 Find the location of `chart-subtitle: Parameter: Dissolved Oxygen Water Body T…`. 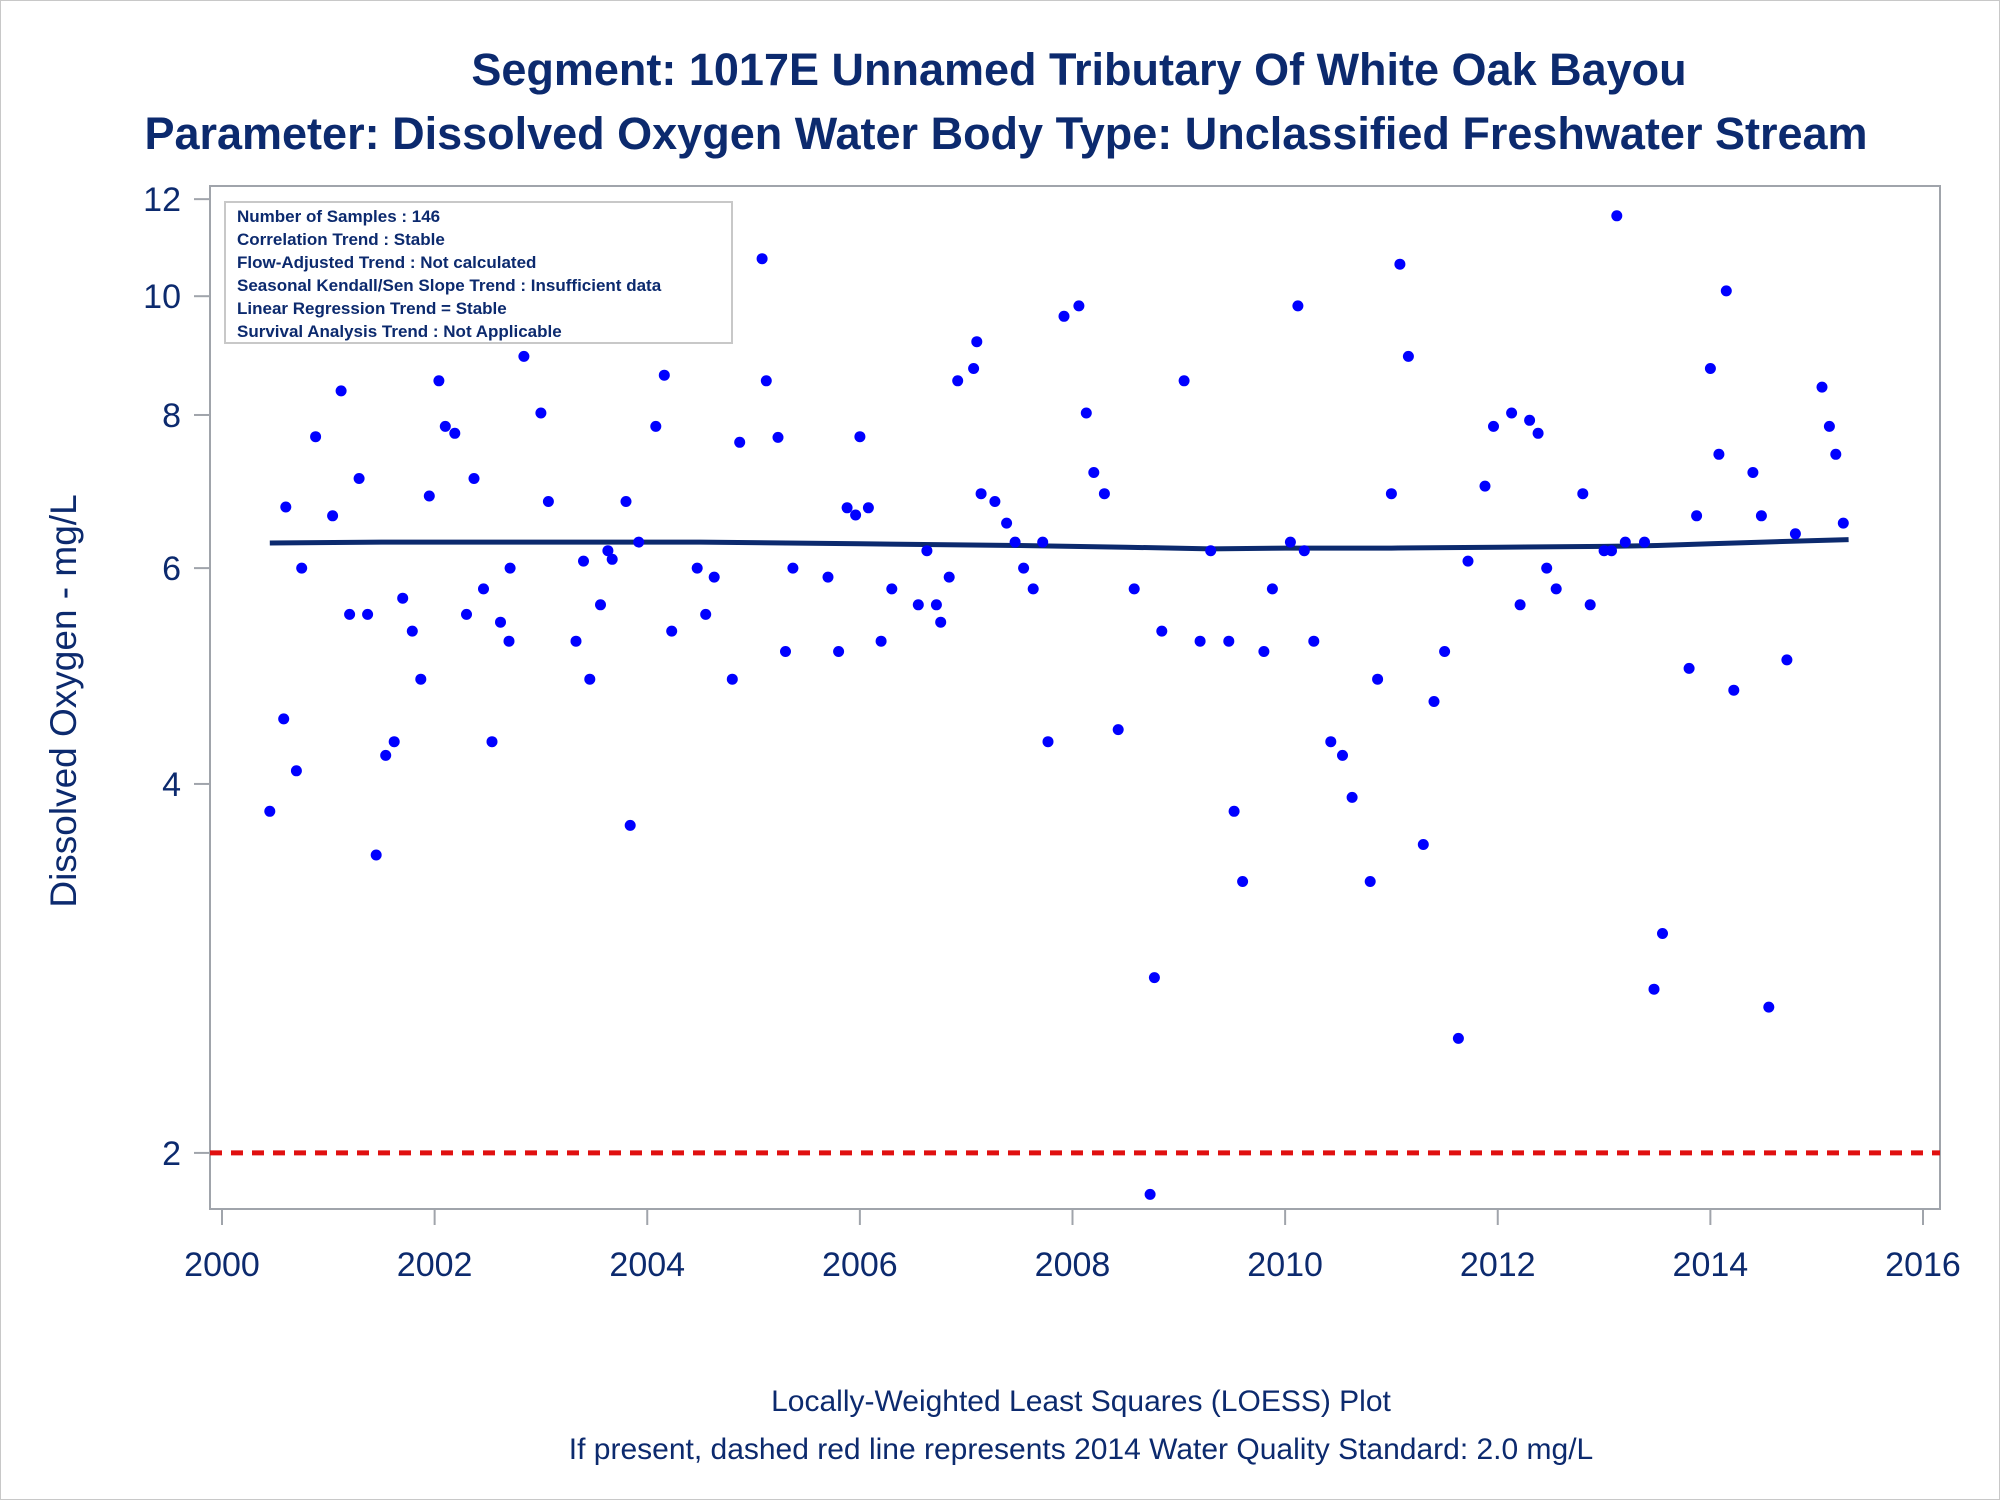

chart-subtitle: Parameter: Dissolved Oxygen Water Body T… is located at coordinates (1005, 133).